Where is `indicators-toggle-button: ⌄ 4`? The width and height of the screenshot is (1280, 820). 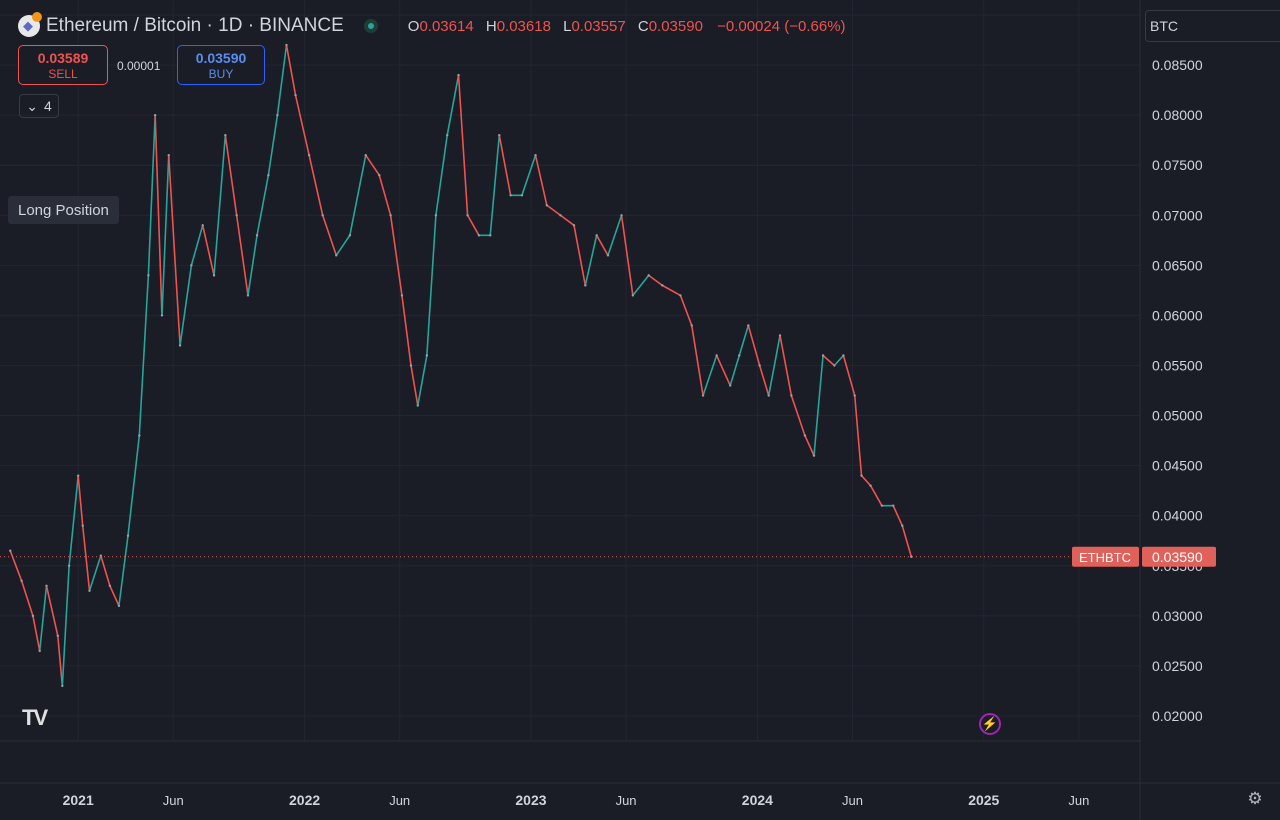 indicators-toggle-button: ⌄ 4 is located at coordinates (39, 106).